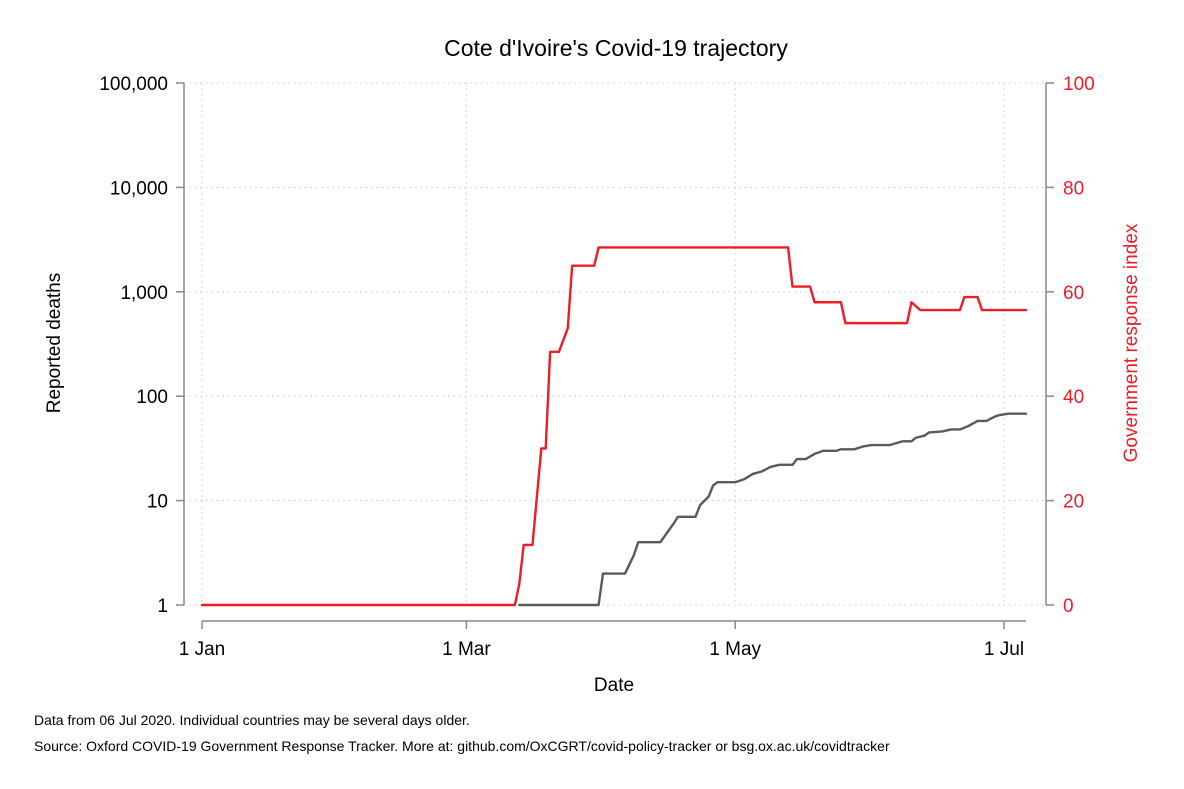 The height and width of the screenshot is (789, 1184). What do you see at coordinates (773, 509) in the screenshot?
I see `deaths-line` at bounding box center [773, 509].